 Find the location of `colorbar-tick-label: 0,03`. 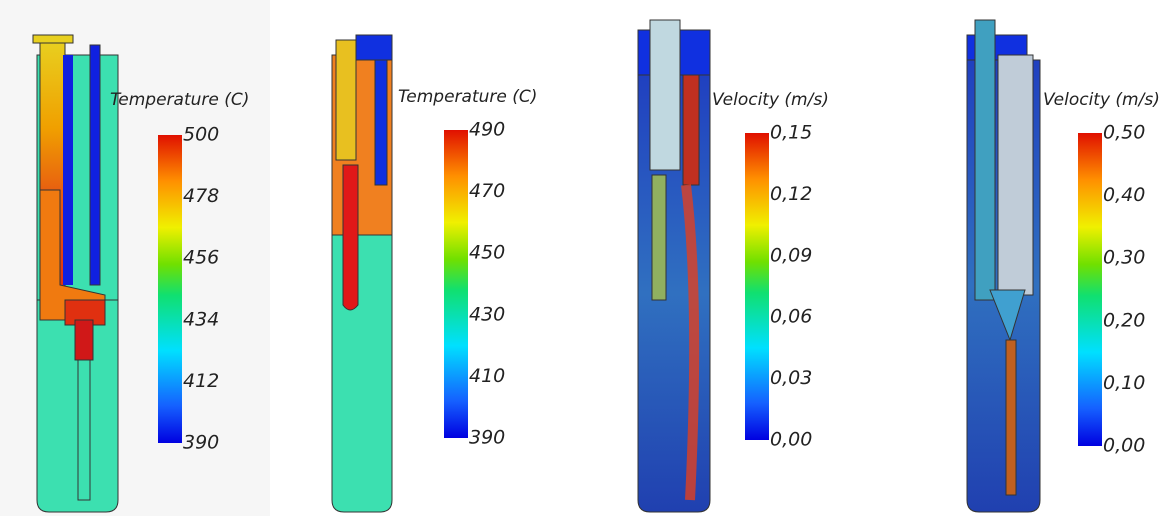

colorbar-tick-label: 0,03 is located at coordinates (791, 378).